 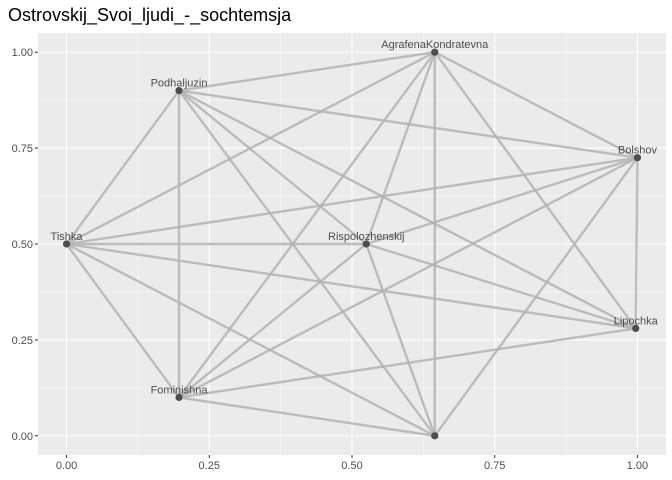 What do you see at coordinates (180, 390) in the screenshot?
I see `node-label-Fominishna: Fominishna` at bounding box center [180, 390].